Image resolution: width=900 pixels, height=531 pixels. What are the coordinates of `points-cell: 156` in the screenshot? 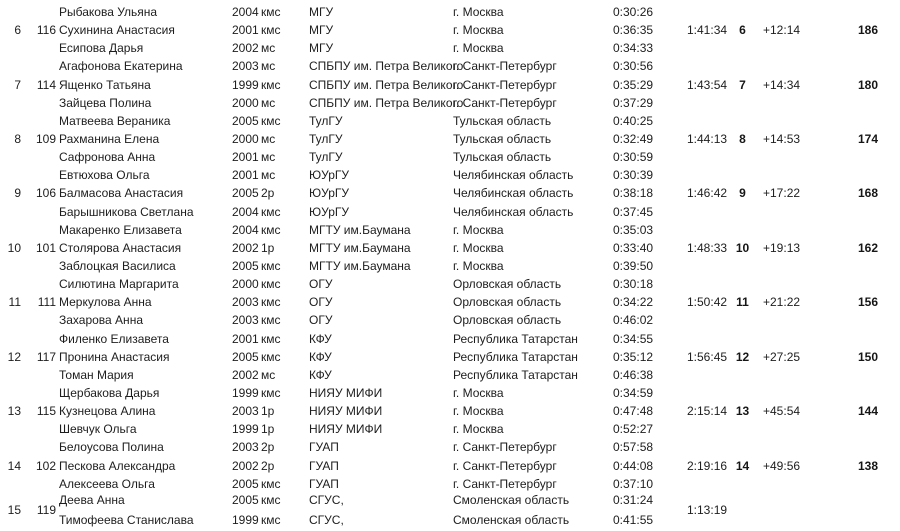 It's located at (867, 302).